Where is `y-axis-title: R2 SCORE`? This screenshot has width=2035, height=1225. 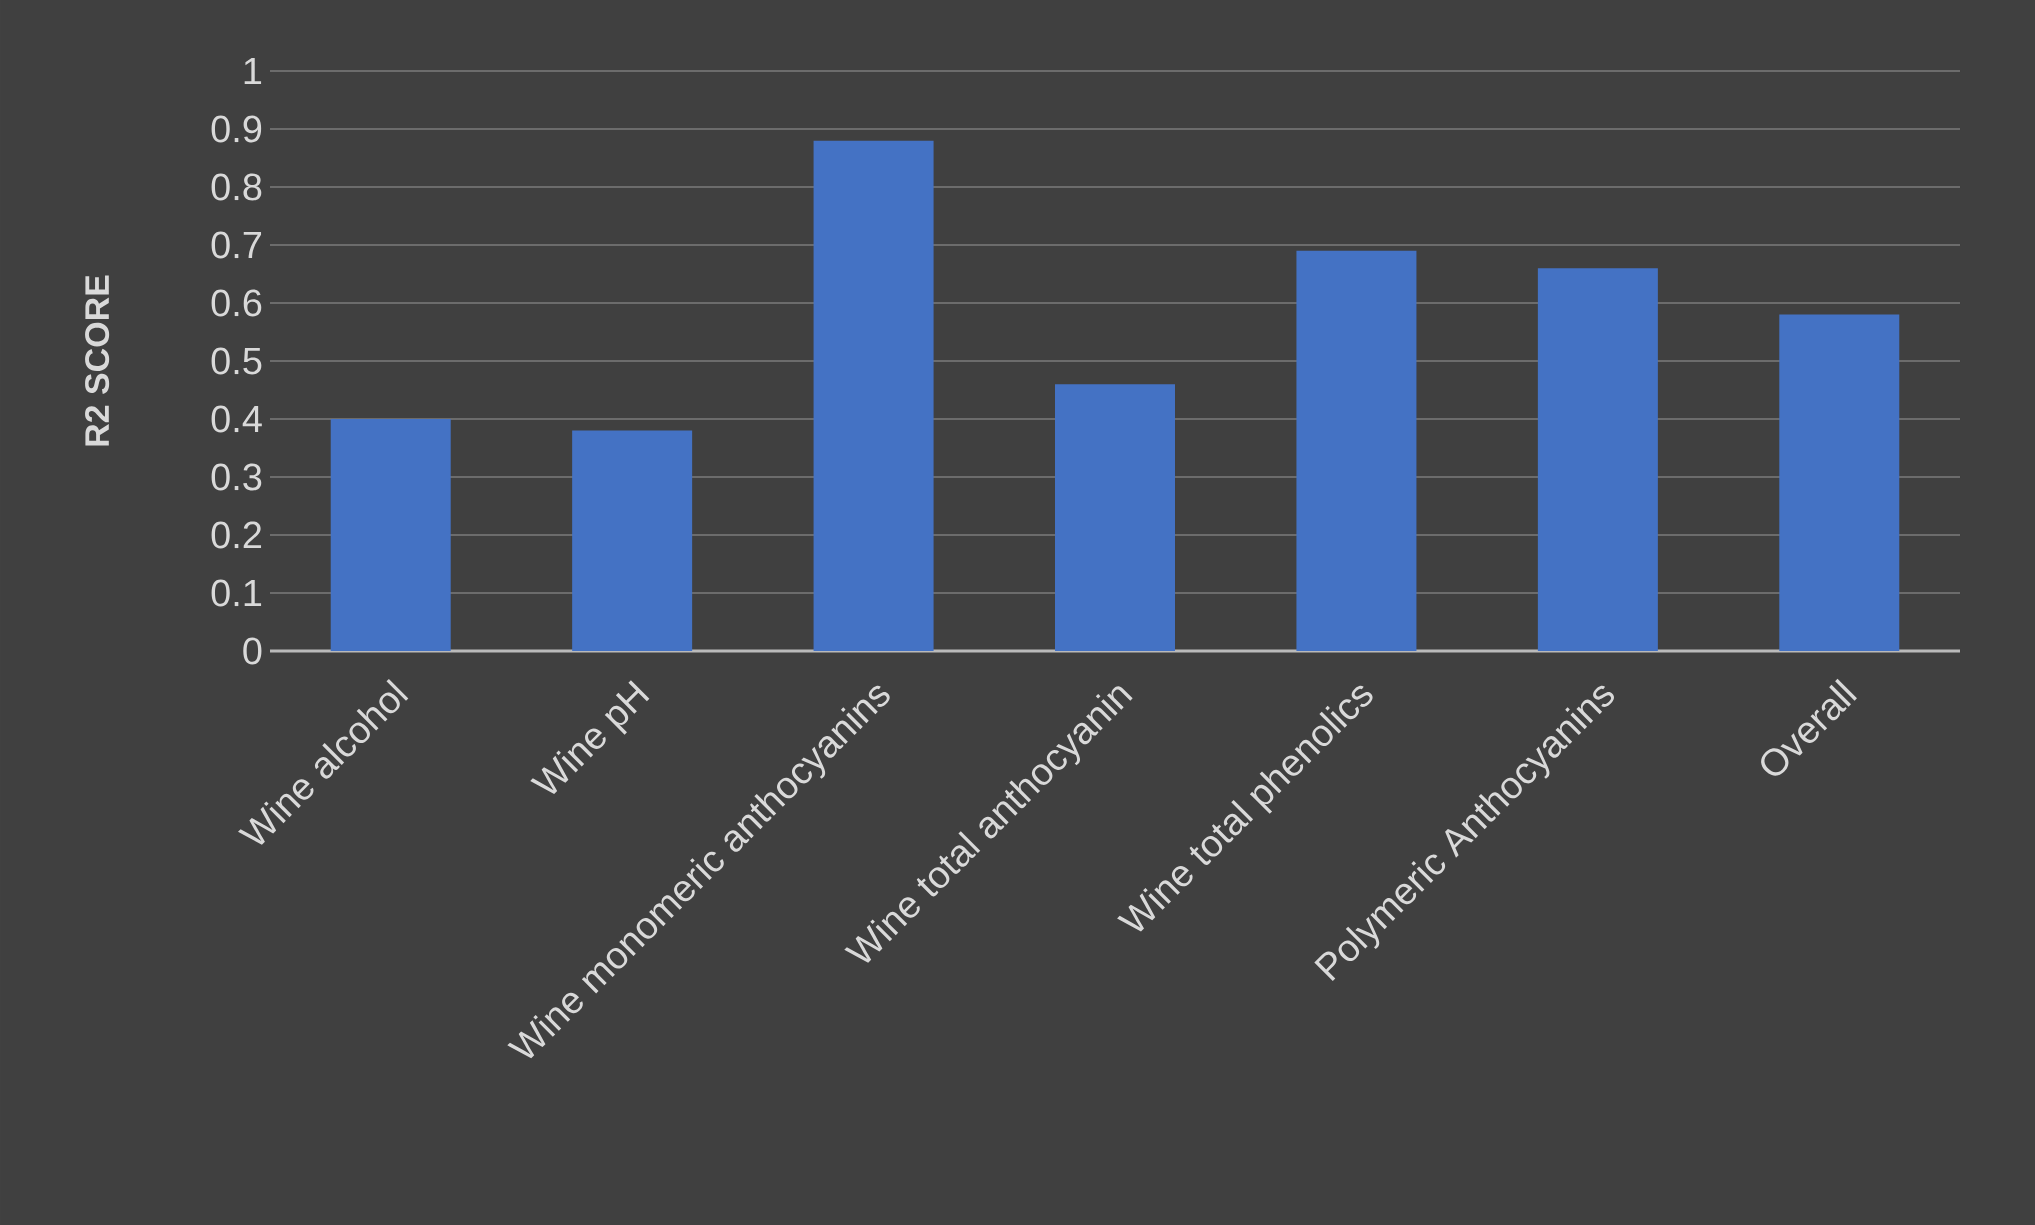
y-axis-title: R2 SCORE is located at coordinates (97, 360).